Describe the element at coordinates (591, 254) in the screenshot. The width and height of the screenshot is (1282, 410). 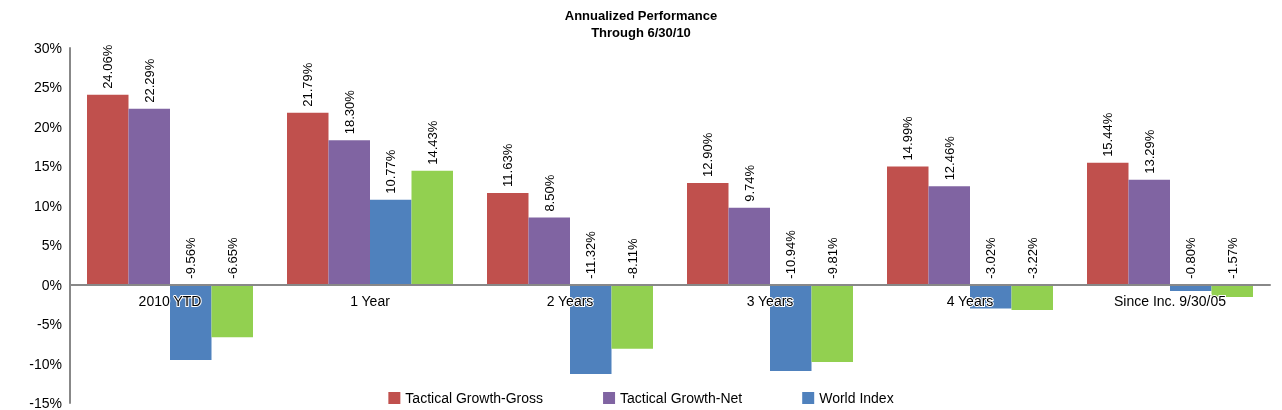
I see `data-label: -11.32%` at that location.